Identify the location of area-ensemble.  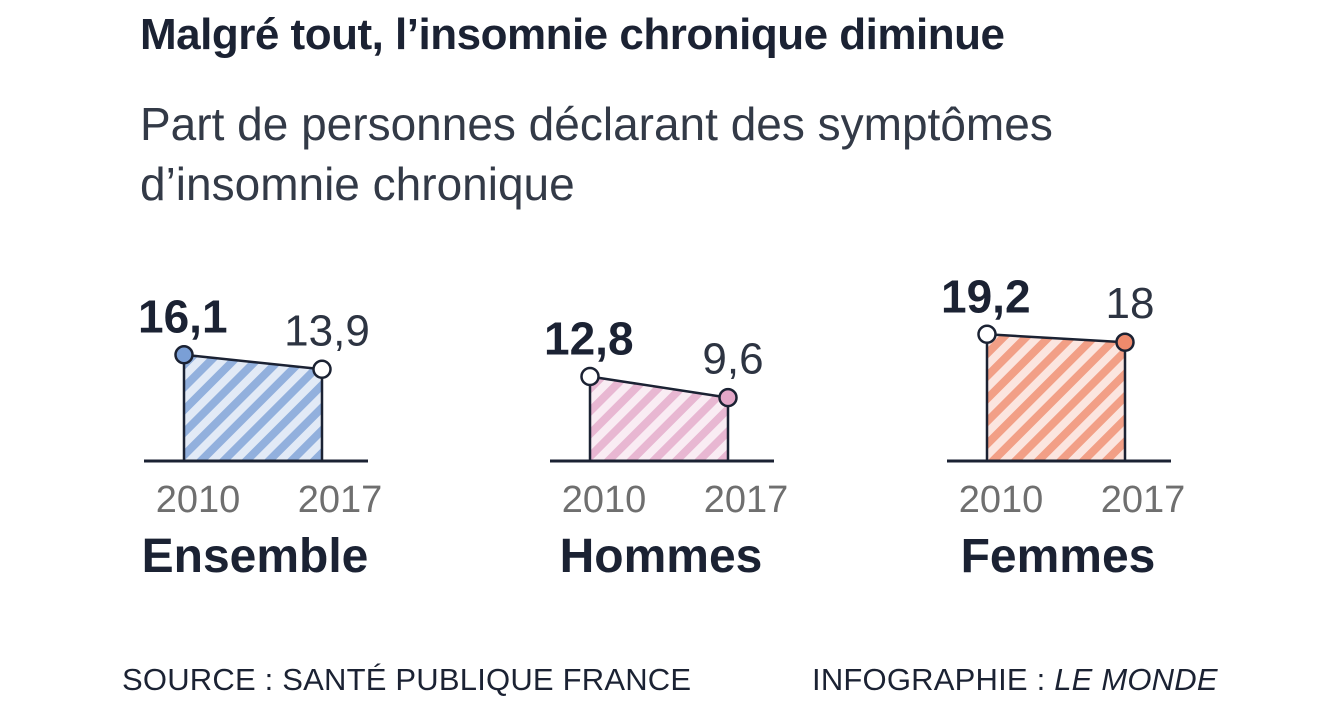
(253, 408).